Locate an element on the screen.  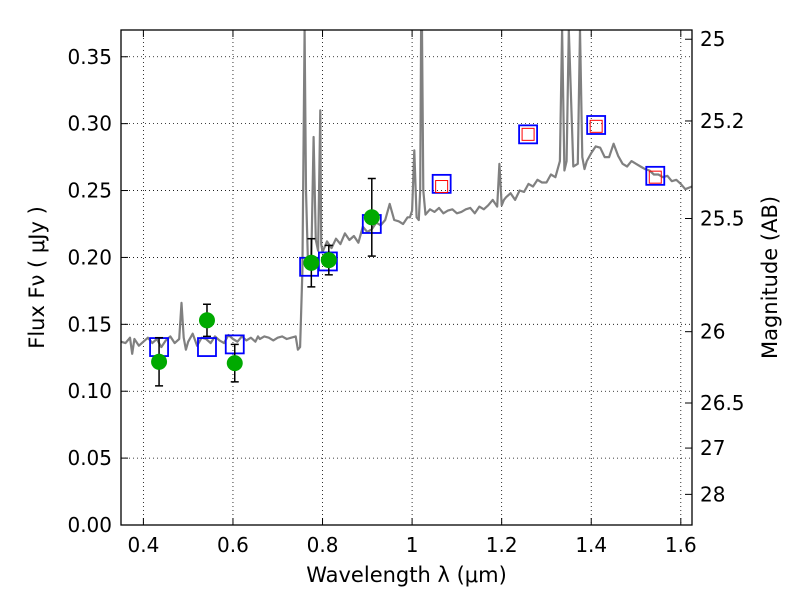
y2-tick-label: 26 is located at coordinates (712, 332).